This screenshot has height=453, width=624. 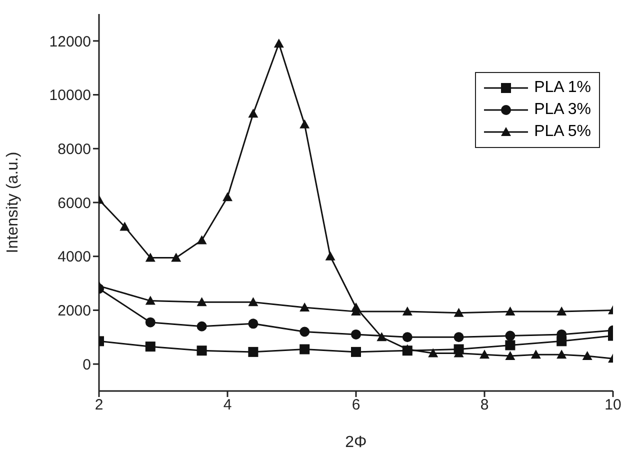 What do you see at coordinates (74, 203) in the screenshot?
I see `y-tick-label: 6000` at bounding box center [74, 203].